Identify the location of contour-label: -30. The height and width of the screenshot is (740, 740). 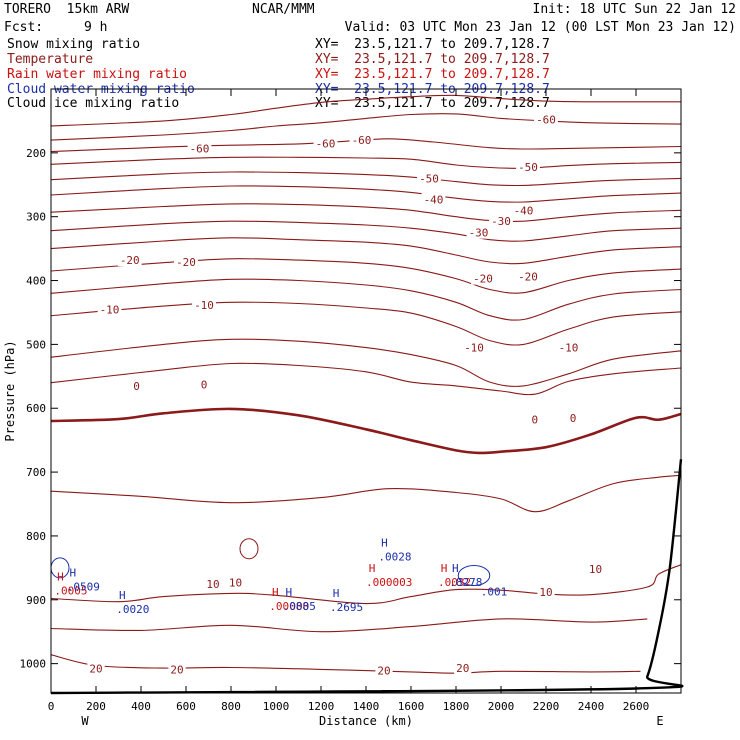
(501, 221).